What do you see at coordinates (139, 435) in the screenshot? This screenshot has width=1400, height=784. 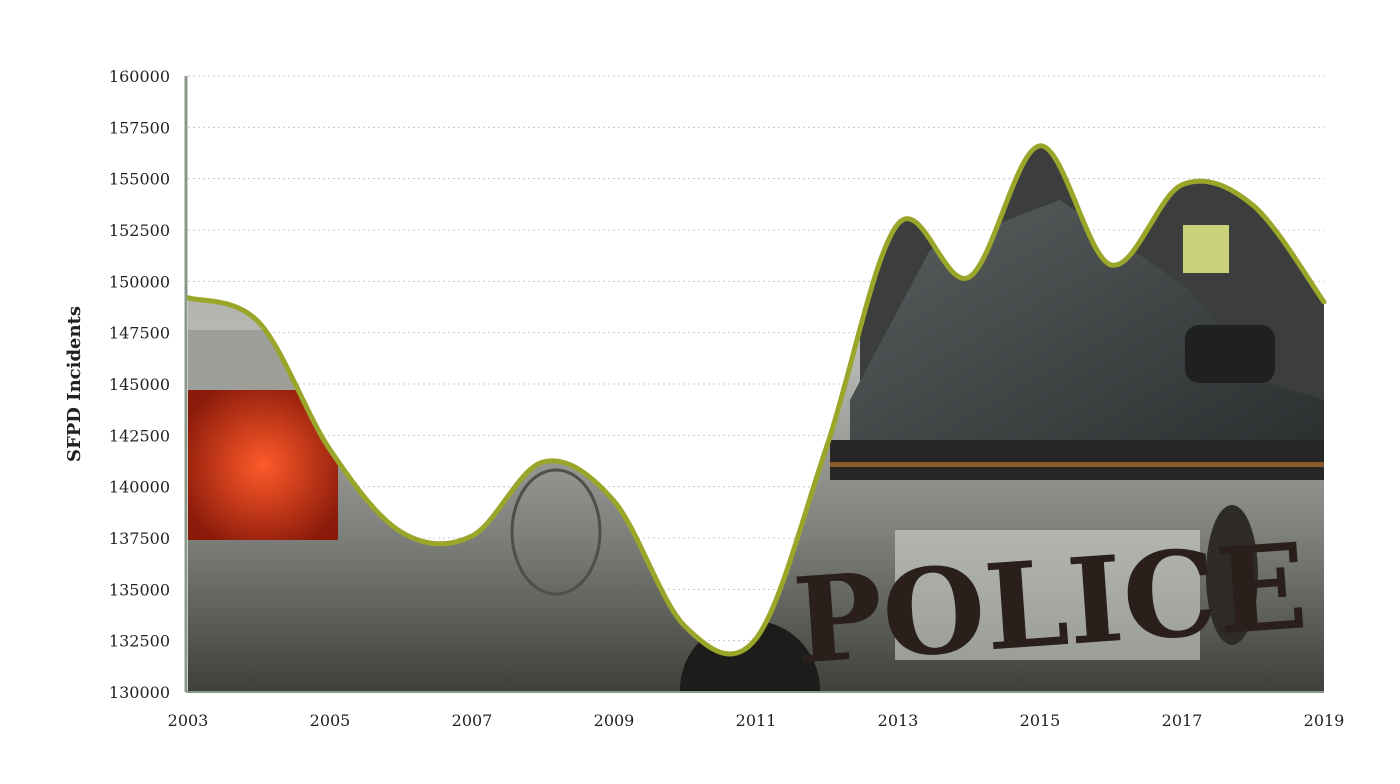 I see `y-tick-label: 142500` at bounding box center [139, 435].